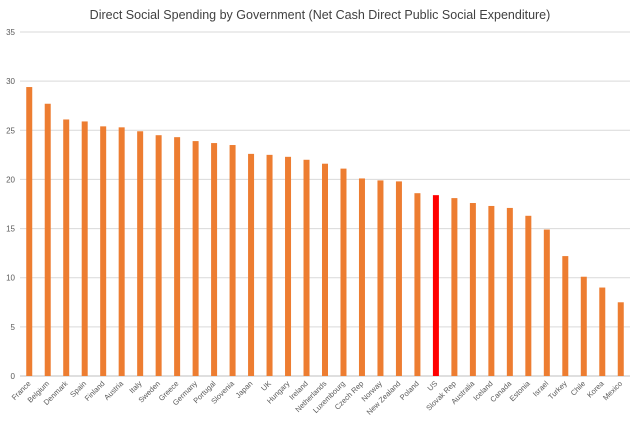  What do you see at coordinates (528, 295) in the screenshot?
I see `bar-estonia` at bounding box center [528, 295].